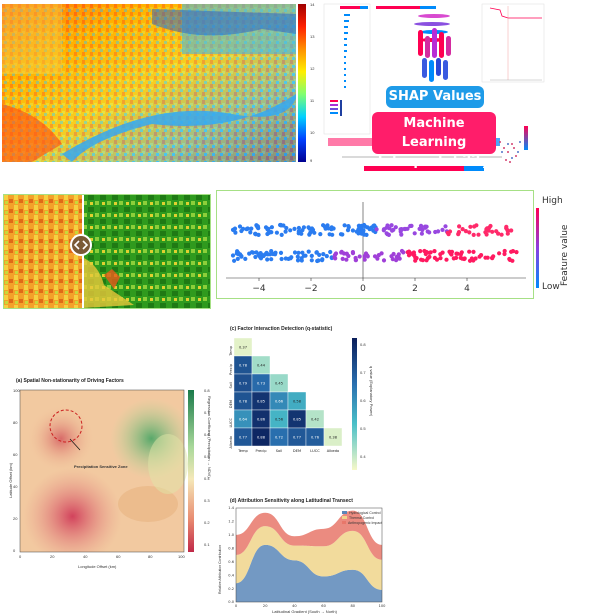 Image resolution: width=604 pixels, height=616 pixels. I want to click on heatmap-cell-label: 0.42, so click(315, 420).